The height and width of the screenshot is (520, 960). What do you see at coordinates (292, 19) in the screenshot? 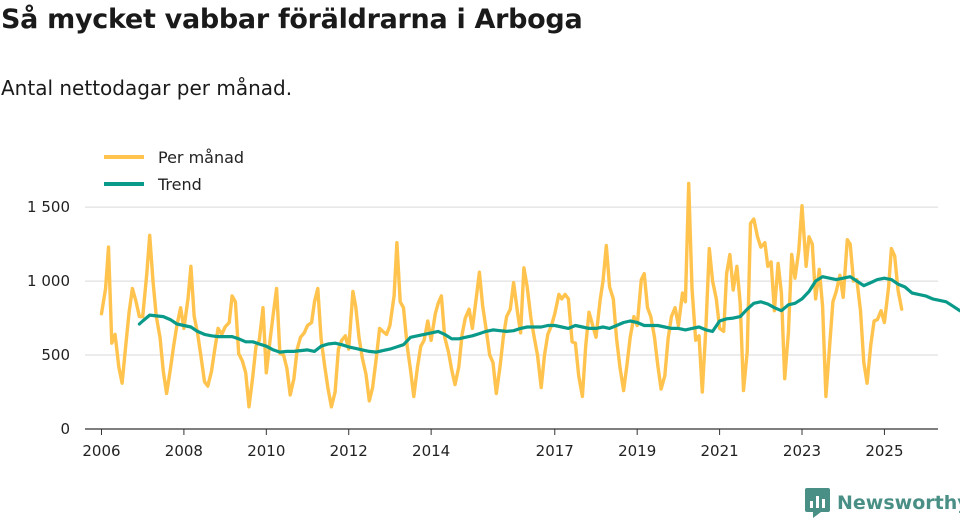
I see `chart-title: Så mycket vabbar föräldrarna i Arboga` at bounding box center [292, 19].